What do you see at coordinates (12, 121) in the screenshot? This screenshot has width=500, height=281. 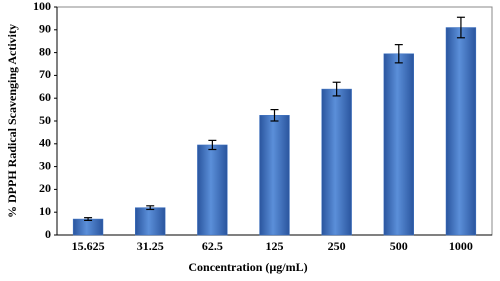 I see `y-axis-title: % DPPH Radical Scavenging Activity` at bounding box center [12, 121].